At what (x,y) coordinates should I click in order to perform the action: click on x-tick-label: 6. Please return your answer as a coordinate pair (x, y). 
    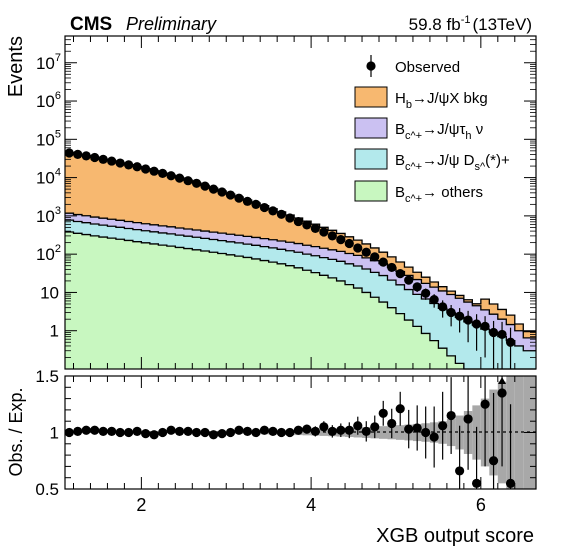
    Looking at the image, I should click on (481, 505).